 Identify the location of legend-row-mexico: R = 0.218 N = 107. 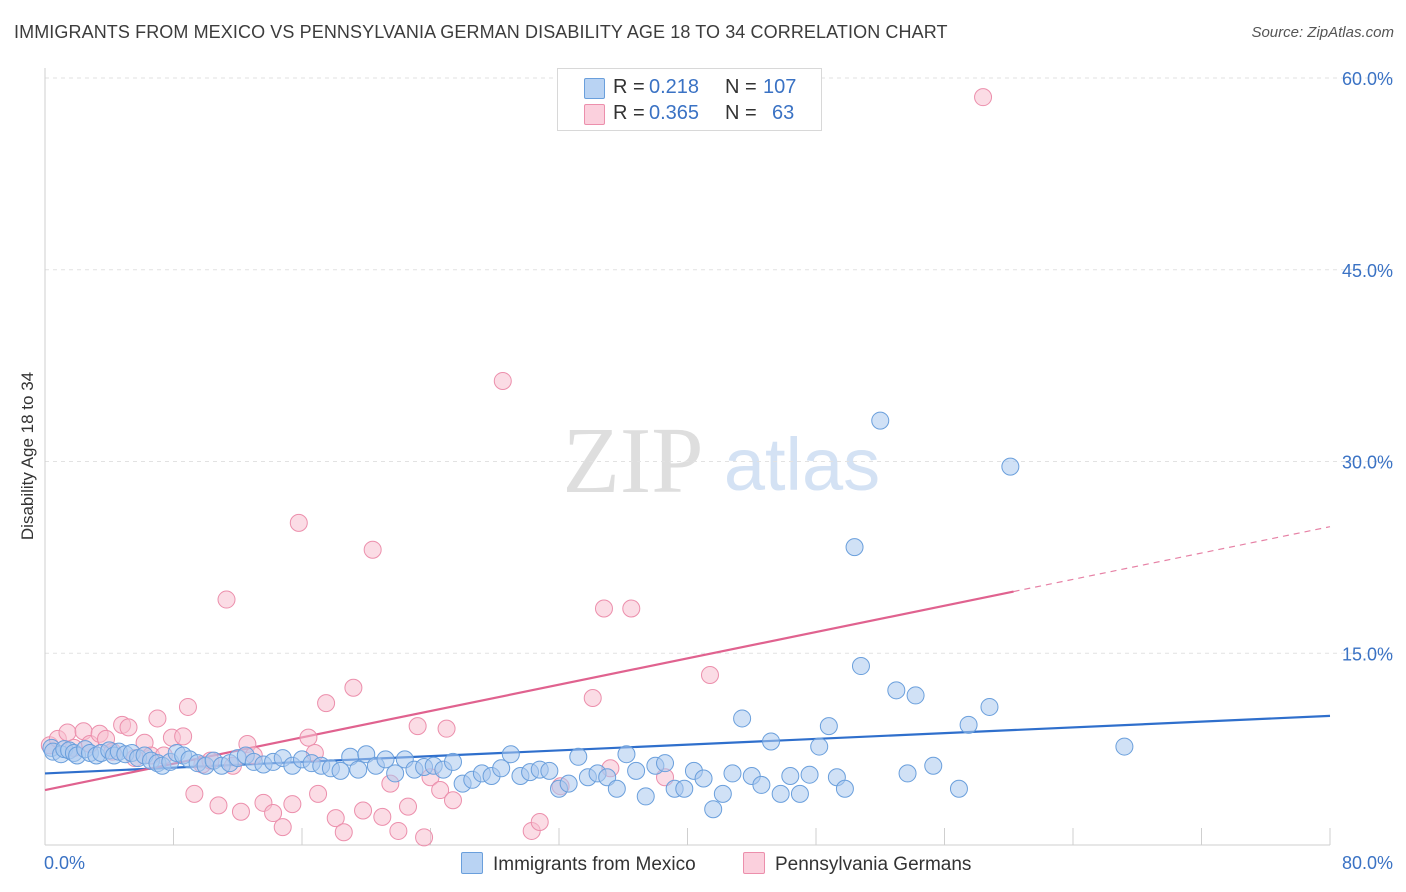
(689, 88).